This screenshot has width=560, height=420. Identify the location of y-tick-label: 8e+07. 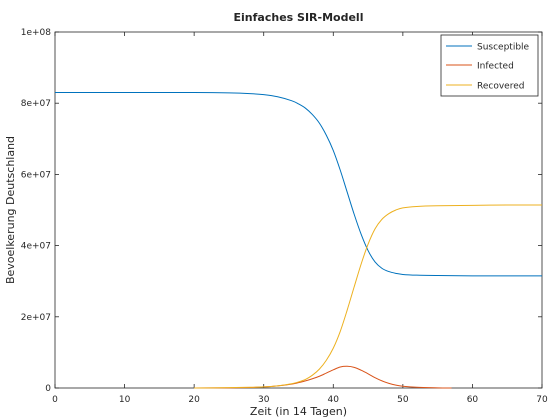
(36, 104).